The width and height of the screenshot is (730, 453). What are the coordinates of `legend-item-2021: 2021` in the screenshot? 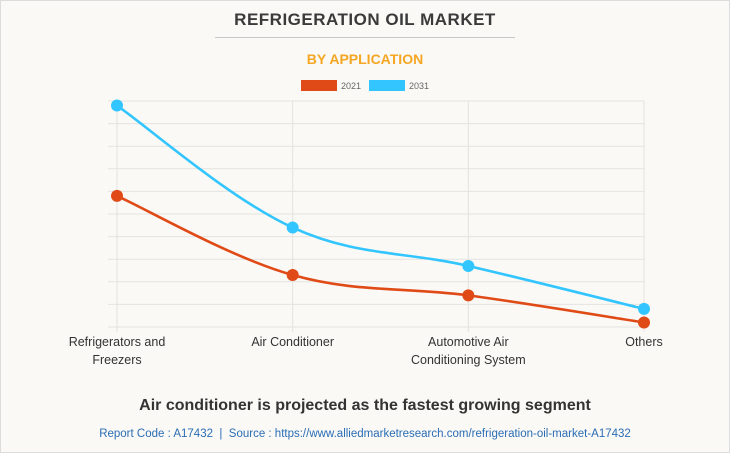 It's located at (330, 85).